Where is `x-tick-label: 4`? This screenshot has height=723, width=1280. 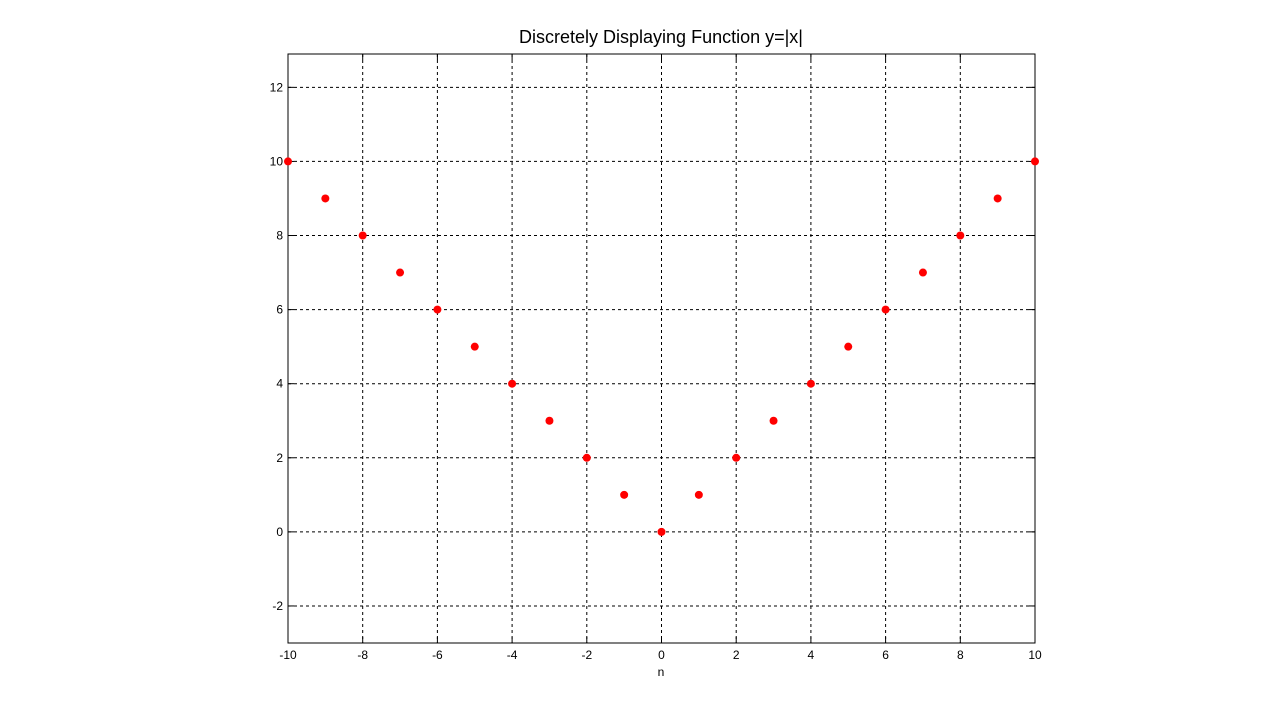
x-tick-label: 4 is located at coordinates (811, 655).